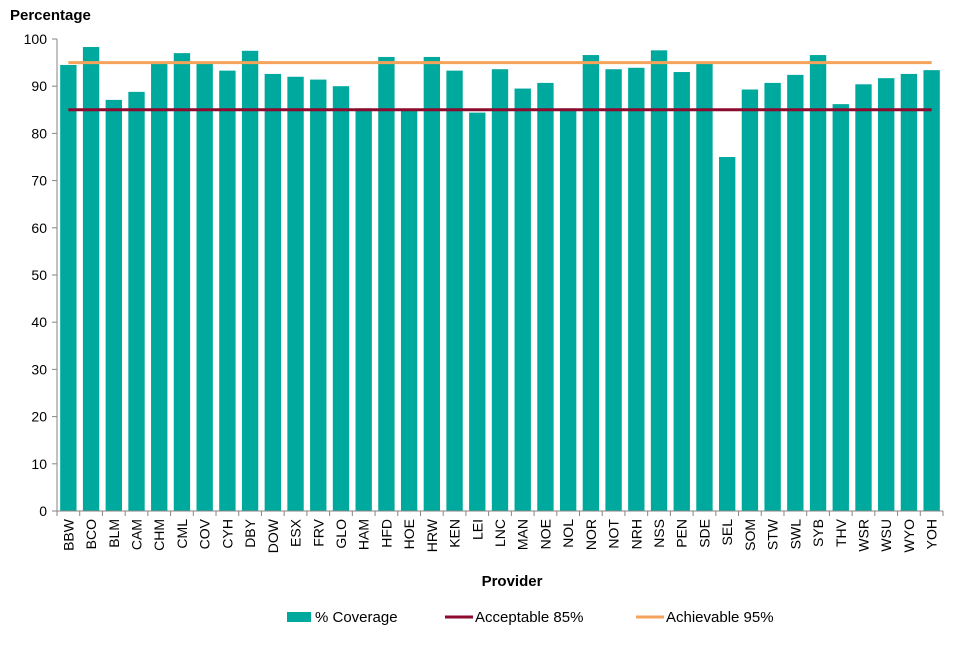 This screenshot has width=960, height=645. I want to click on bar-syb, so click(818, 283).